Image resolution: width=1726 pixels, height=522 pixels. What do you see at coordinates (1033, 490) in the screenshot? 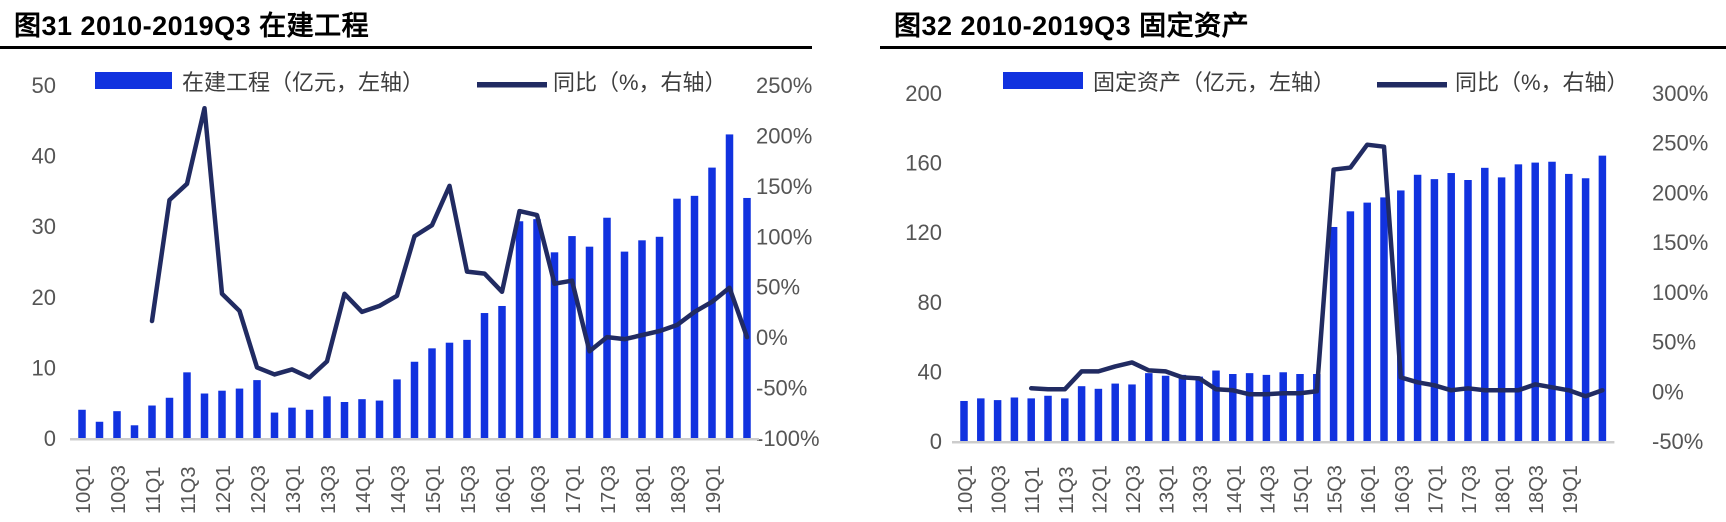
I see `x-axis-tick-label: 11Q1` at bounding box center [1033, 490].